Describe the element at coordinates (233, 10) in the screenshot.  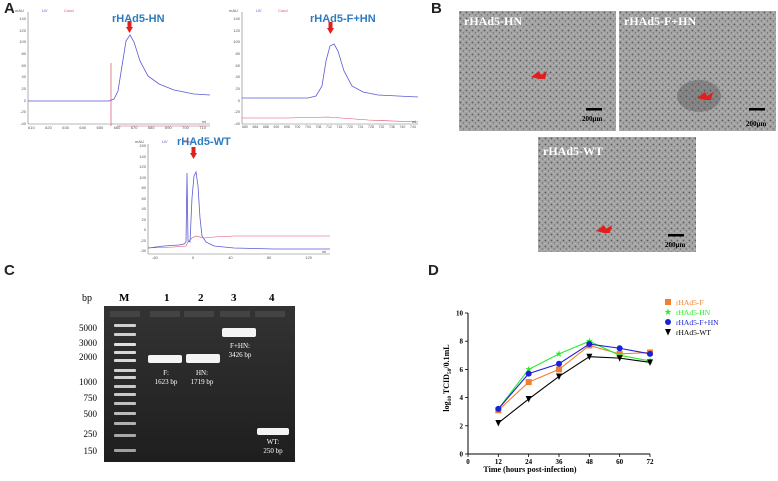
I see `chromatogram-fhn-unit: mAU` at that location.